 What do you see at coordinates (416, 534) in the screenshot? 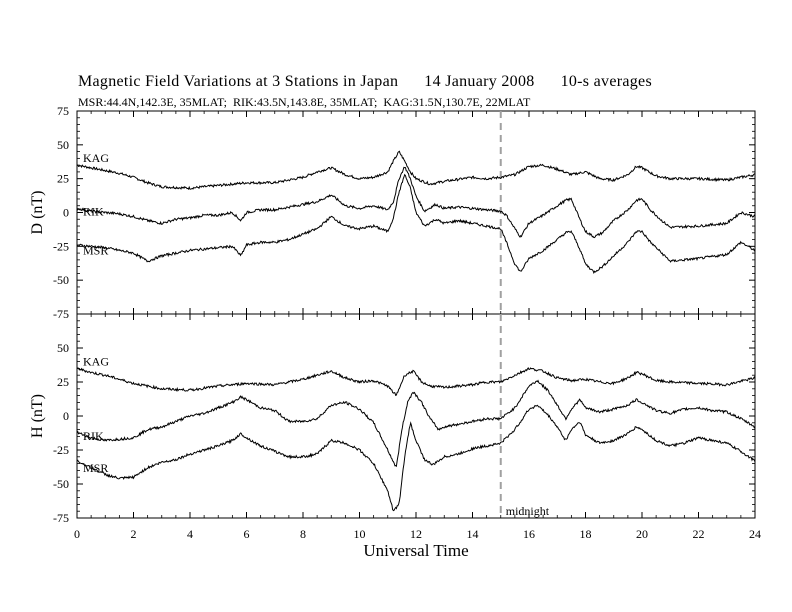
I see `x-tick-label: 12` at bounding box center [416, 534].